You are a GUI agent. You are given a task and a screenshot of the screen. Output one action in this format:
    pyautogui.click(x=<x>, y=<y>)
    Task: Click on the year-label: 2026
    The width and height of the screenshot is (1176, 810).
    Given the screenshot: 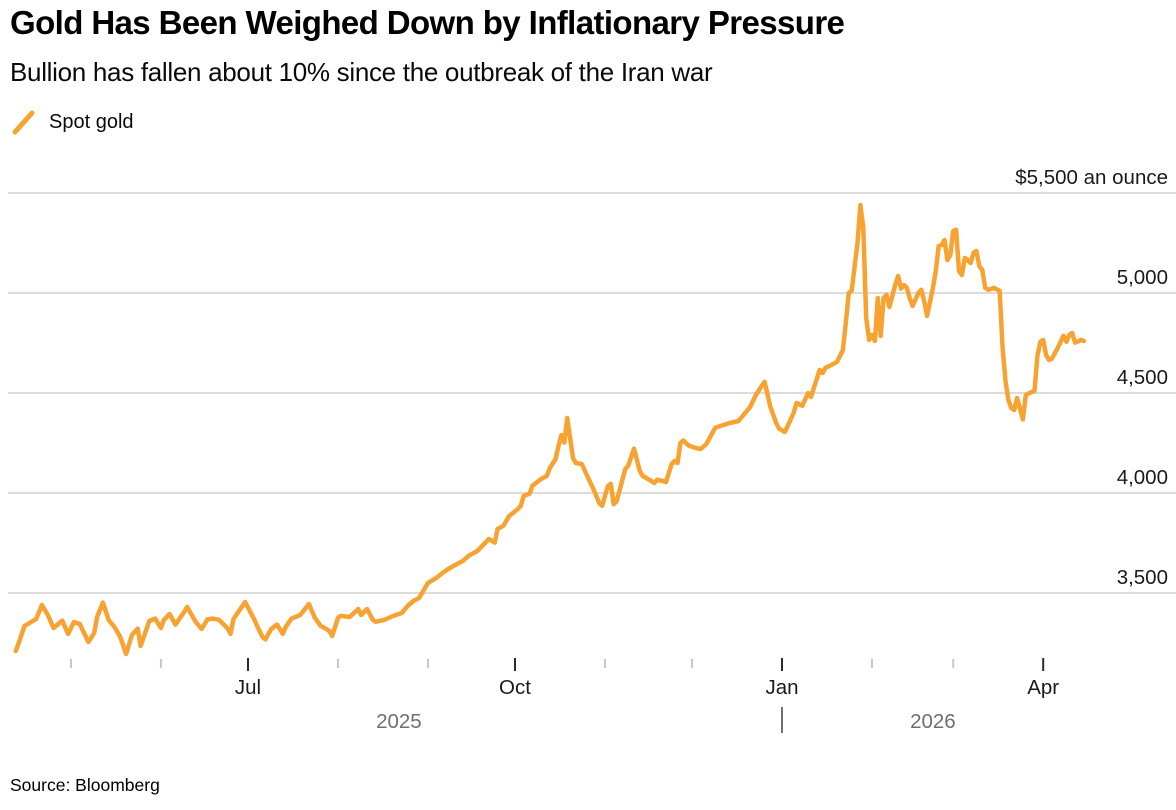 What is the action you would take?
    pyautogui.click(x=933, y=721)
    